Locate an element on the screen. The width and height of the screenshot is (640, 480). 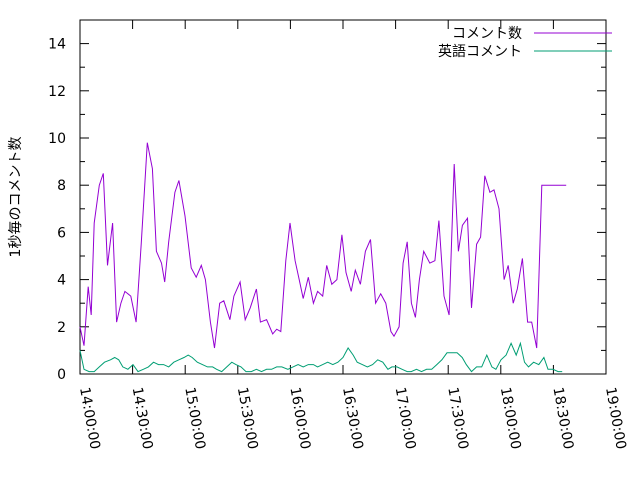
x-tick-label: 15:30:00 is located at coordinates (247, 418).